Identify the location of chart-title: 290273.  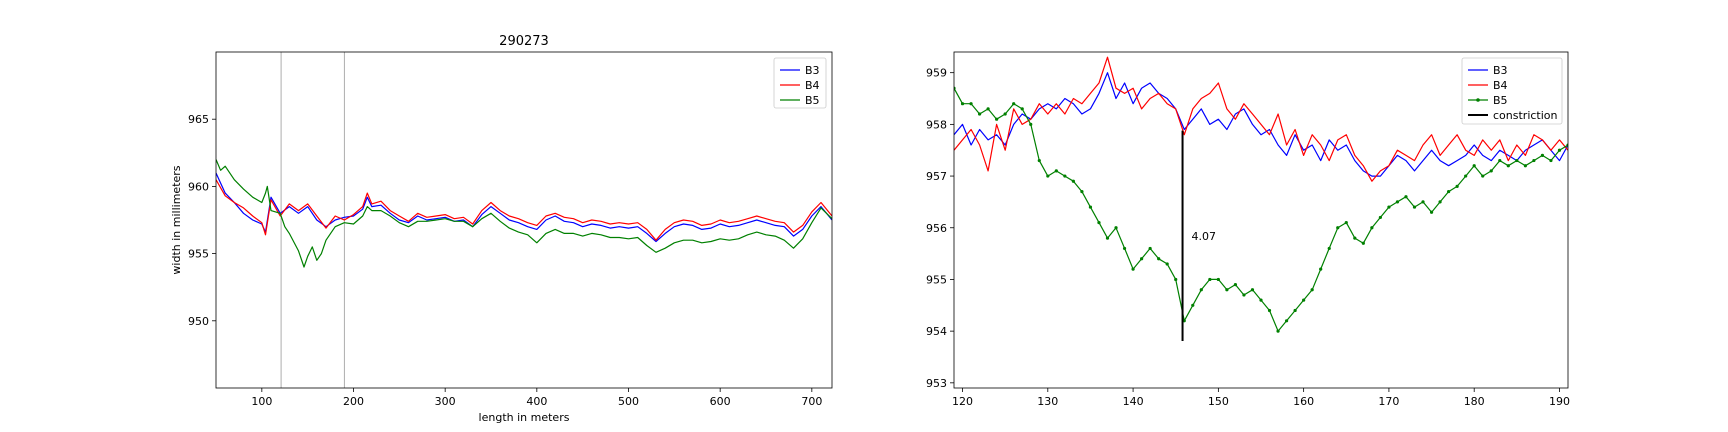
(524, 41).